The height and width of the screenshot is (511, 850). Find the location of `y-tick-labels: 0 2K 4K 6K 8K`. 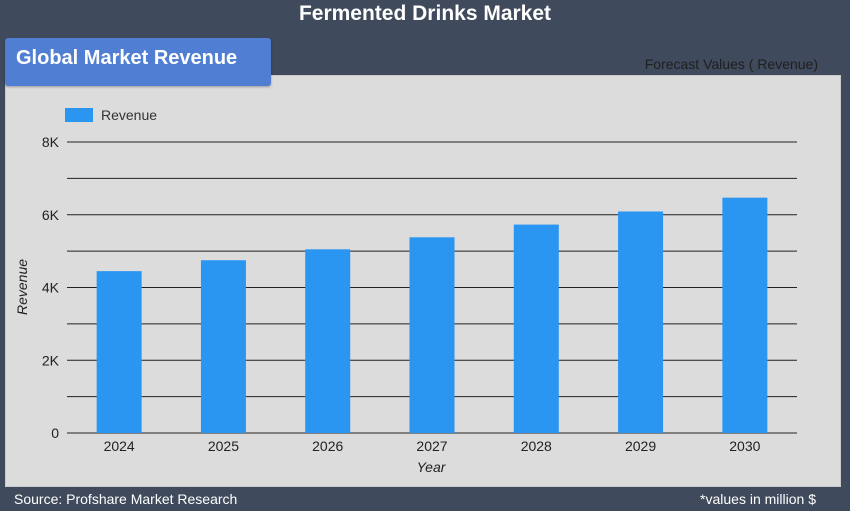

y-tick-labels: 0 2K 4K 6K 8K is located at coordinates (51, 287).